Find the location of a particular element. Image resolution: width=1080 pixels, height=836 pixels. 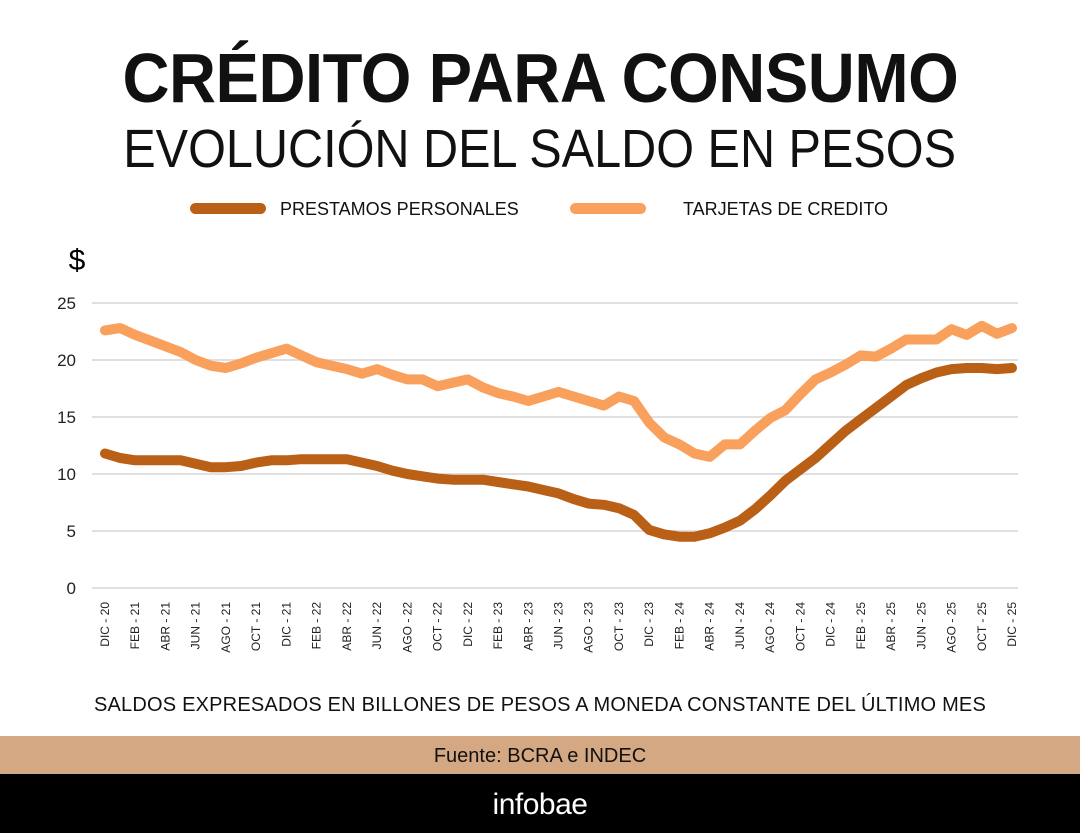

x-tick-label: OCT - 25 is located at coordinates (982, 626).